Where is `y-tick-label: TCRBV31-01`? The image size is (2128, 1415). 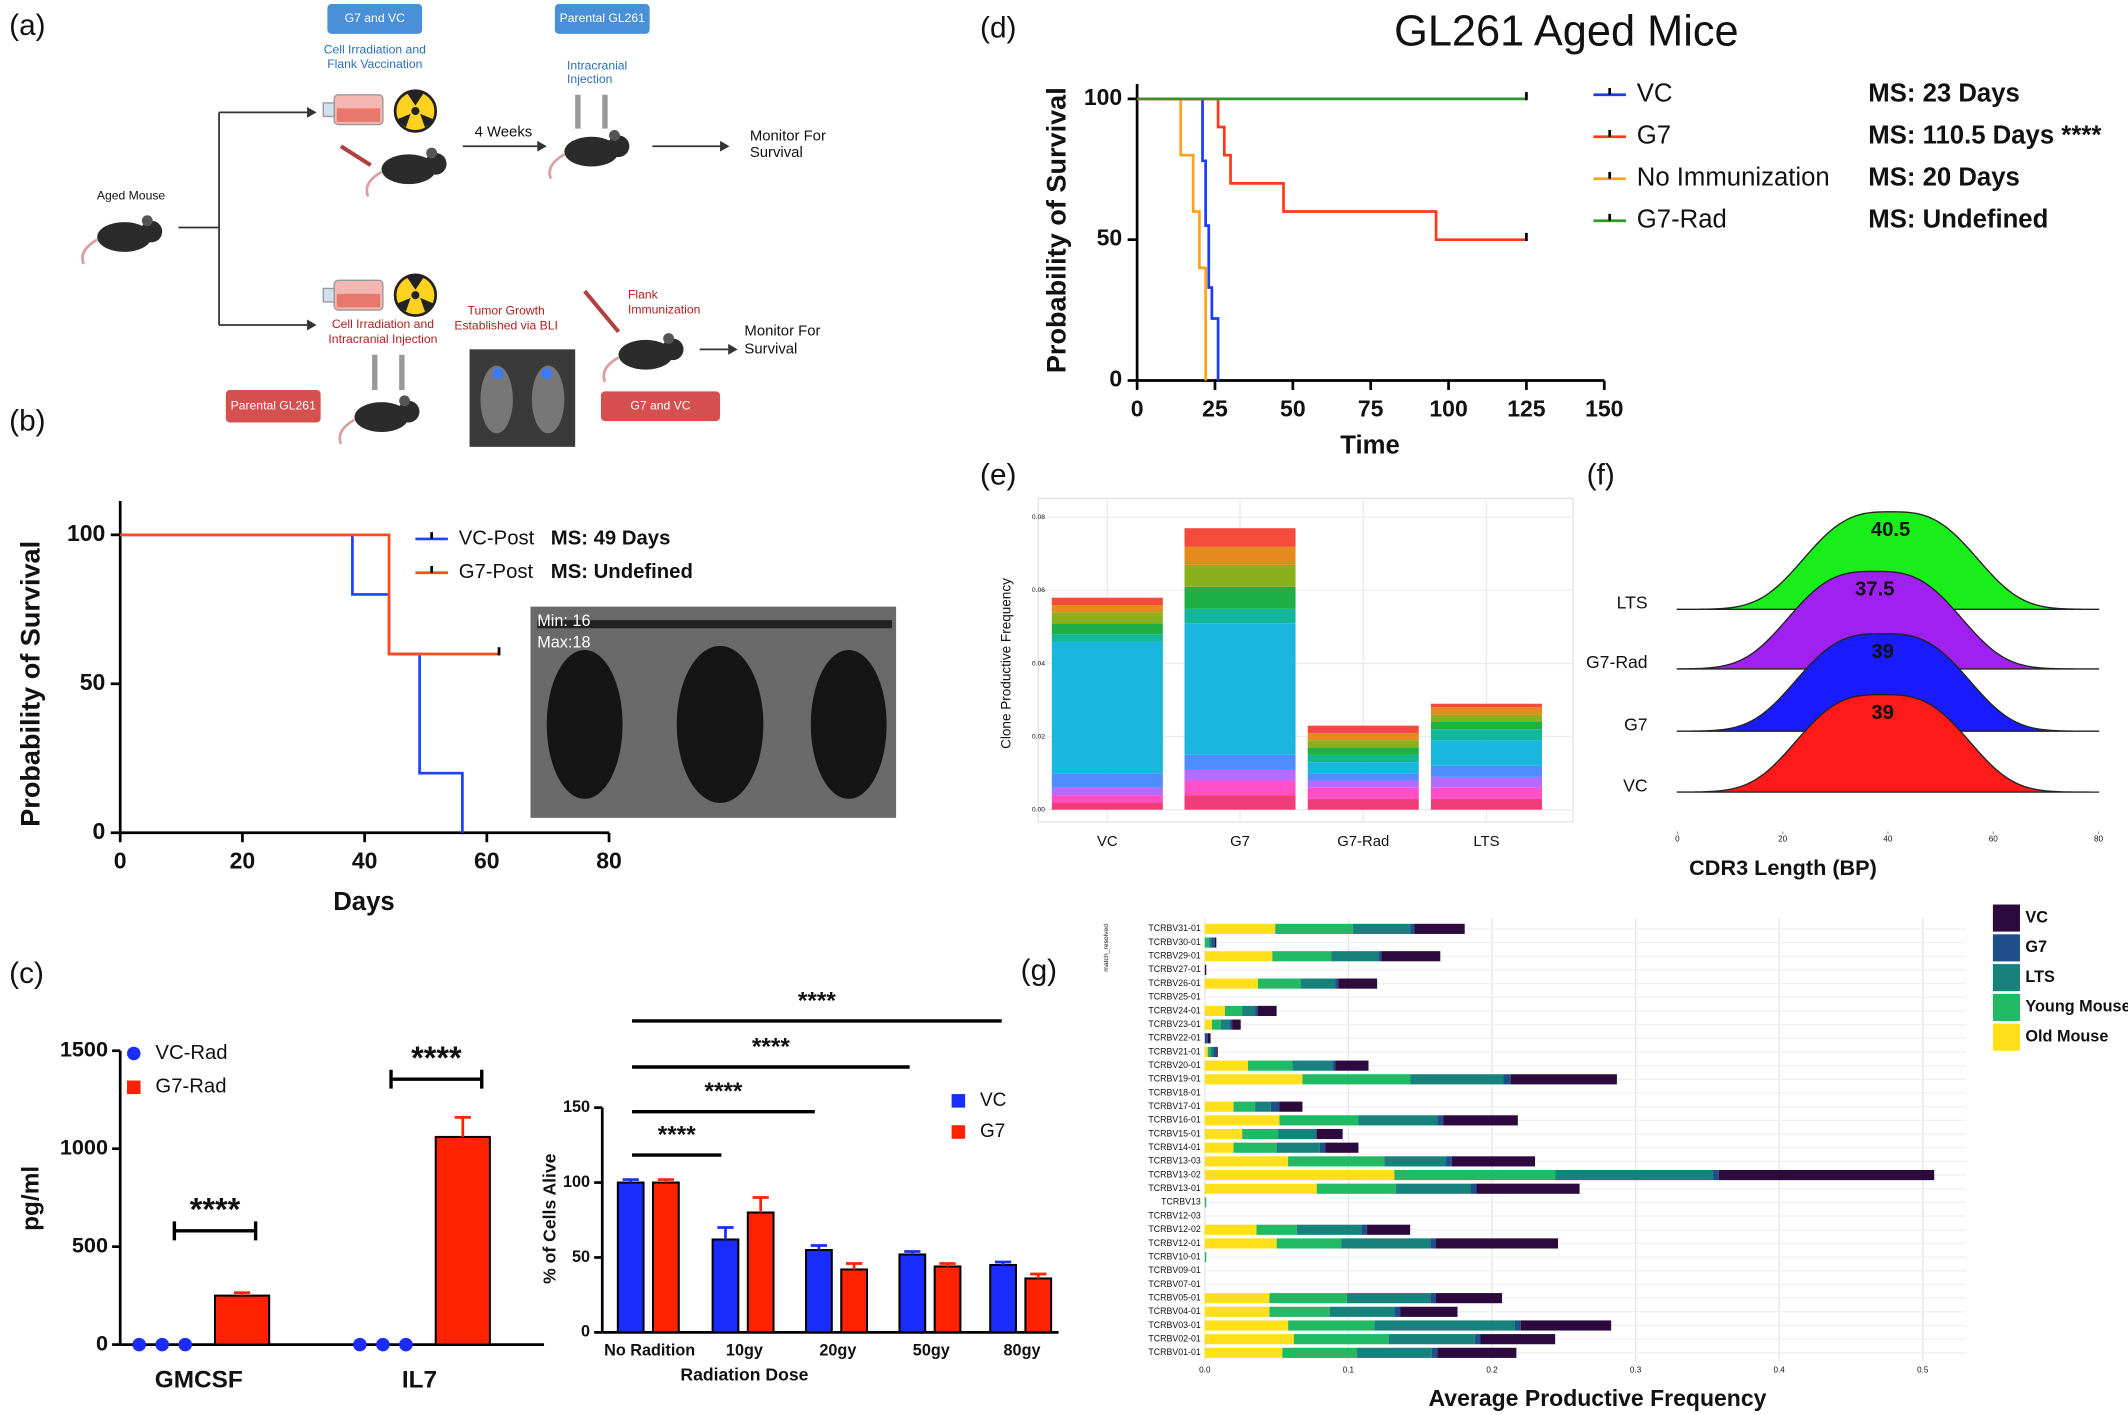
y-tick-label: TCRBV31-01 is located at coordinates (1174, 928).